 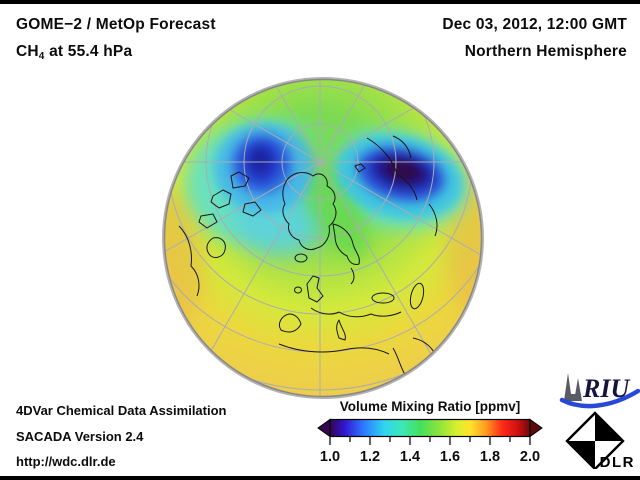 What do you see at coordinates (534, 24) in the screenshot?
I see `datetime-label: Dec 03, 2012, 12:00 GMT` at bounding box center [534, 24].